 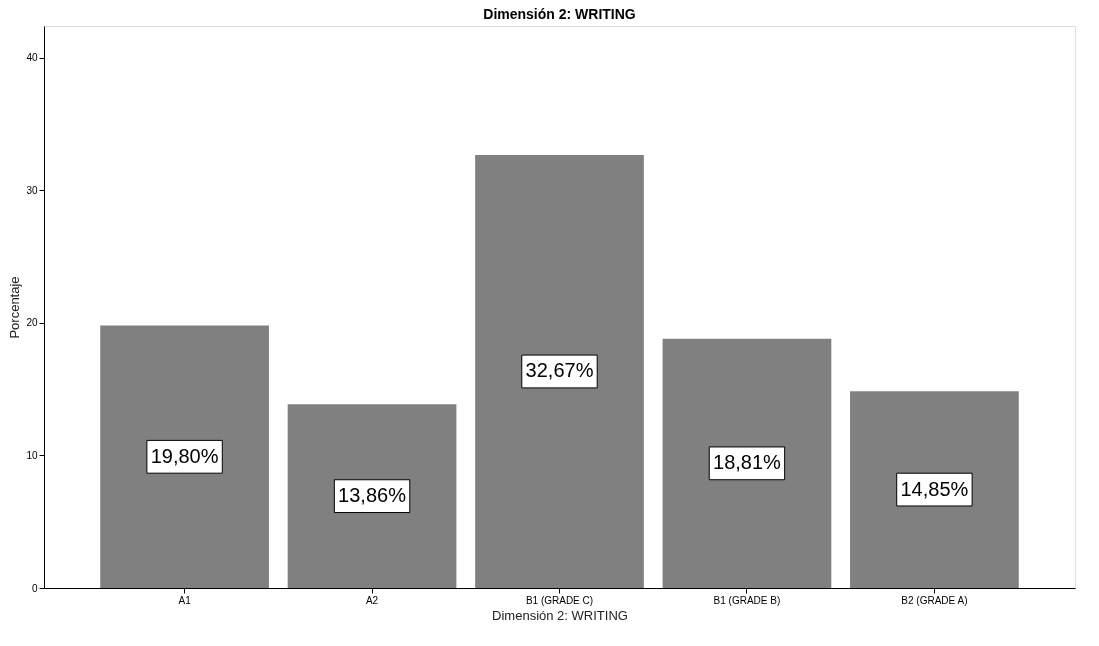 I want to click on data-label: 18,81%, so click(x=747, y=462).